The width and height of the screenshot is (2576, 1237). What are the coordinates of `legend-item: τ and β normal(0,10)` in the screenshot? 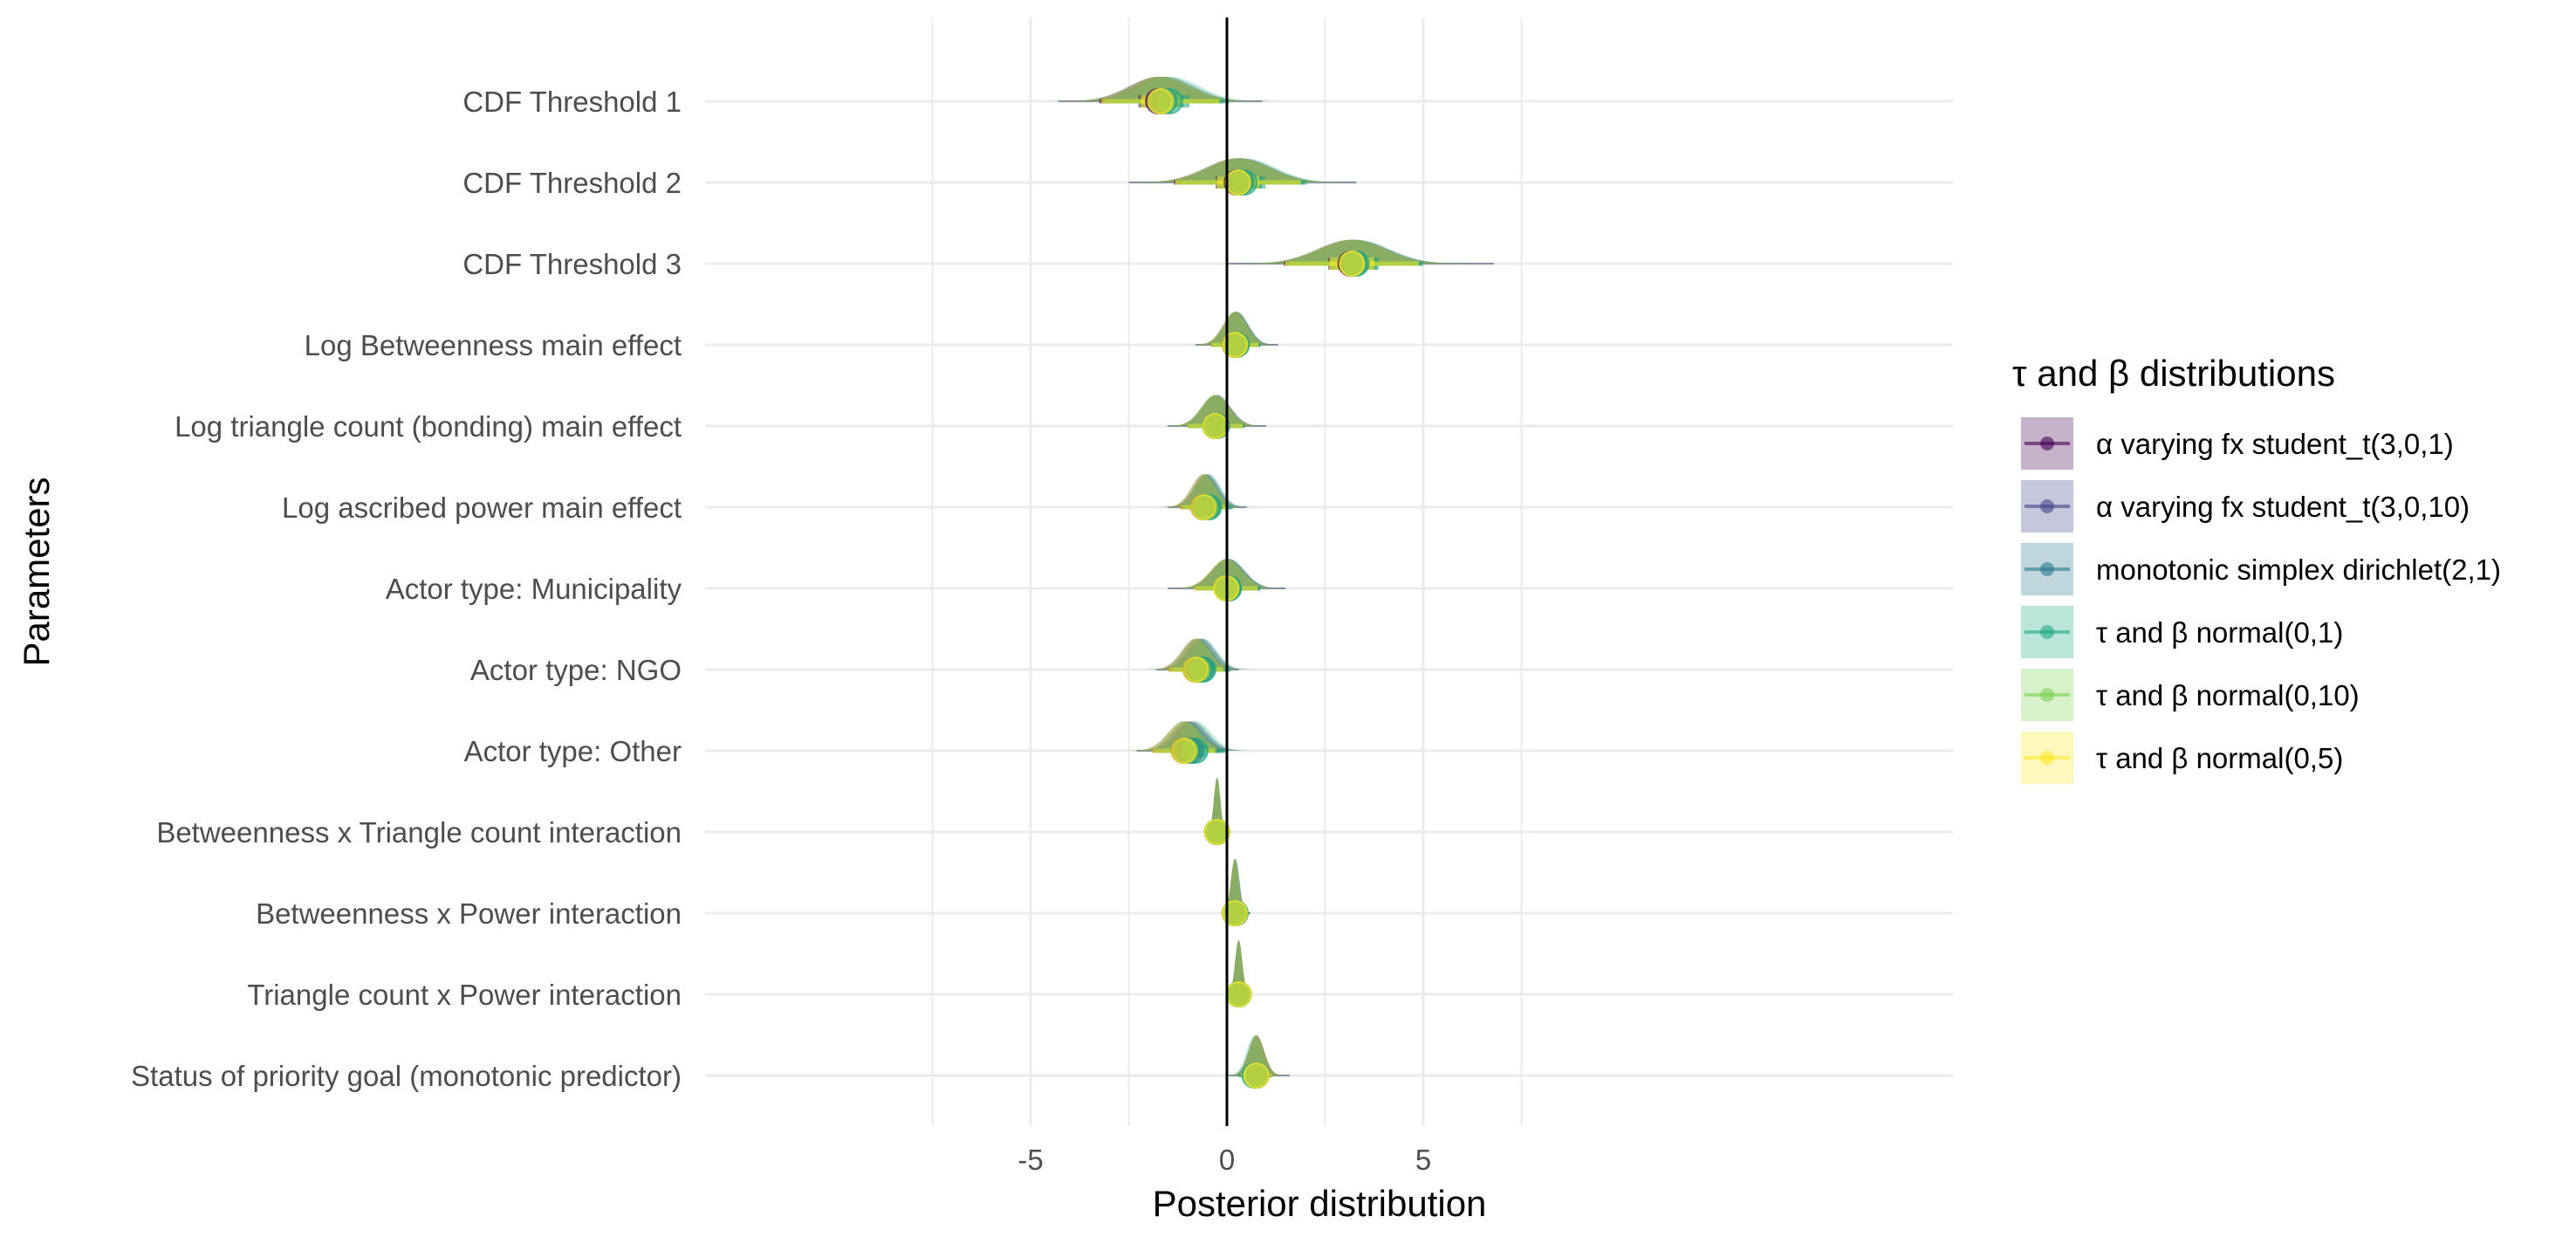 It's located at (2191, 695).